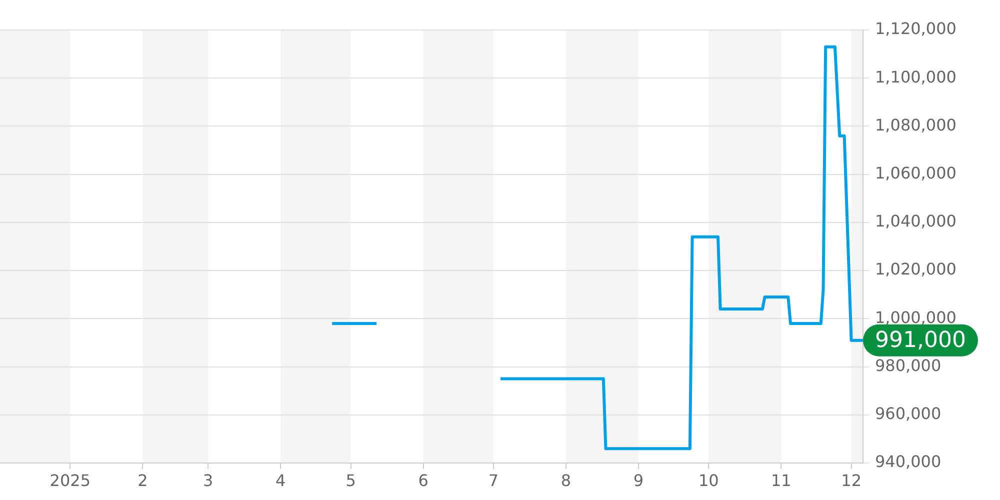 This screenshot has height=500, width=1000. I want to click on y-tick-label: 1,020,000, so click(915, 269).